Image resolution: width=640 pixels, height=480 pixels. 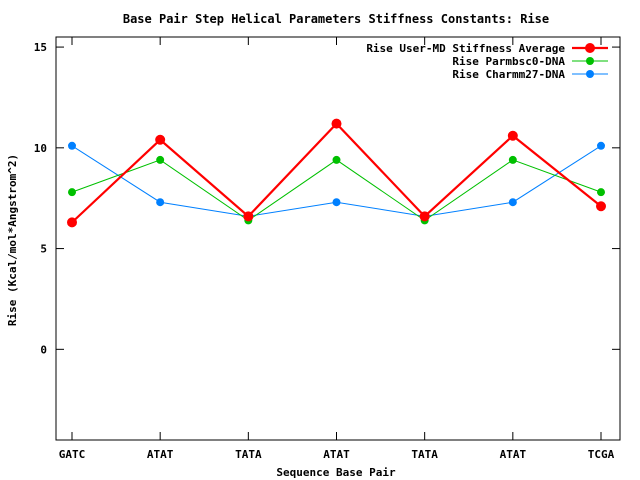 What do you see at coordinates (508, 61) in the screenshot?
I see `legend-label: Rise Parmbsc0-DNA` at bounding box center [508, 61].